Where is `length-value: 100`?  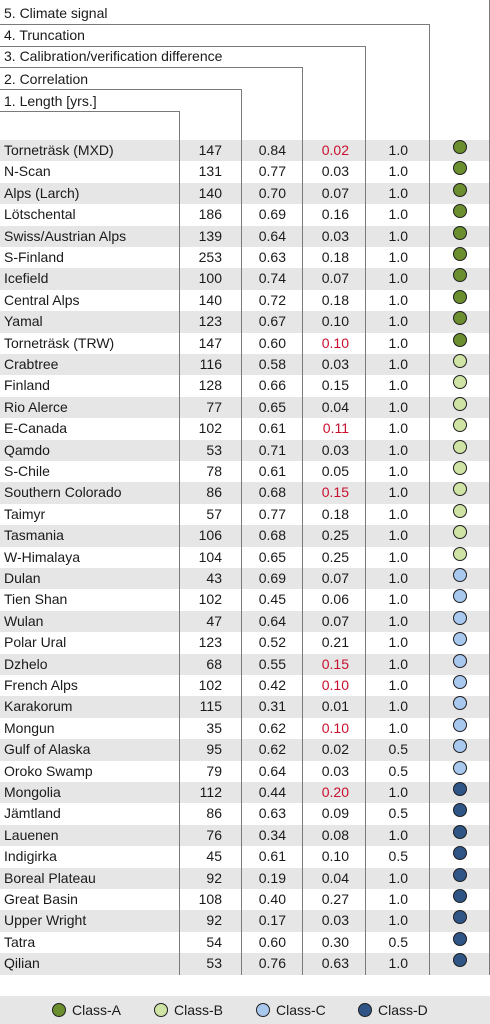
length-value: 100 is located at coordinates (210, 278).